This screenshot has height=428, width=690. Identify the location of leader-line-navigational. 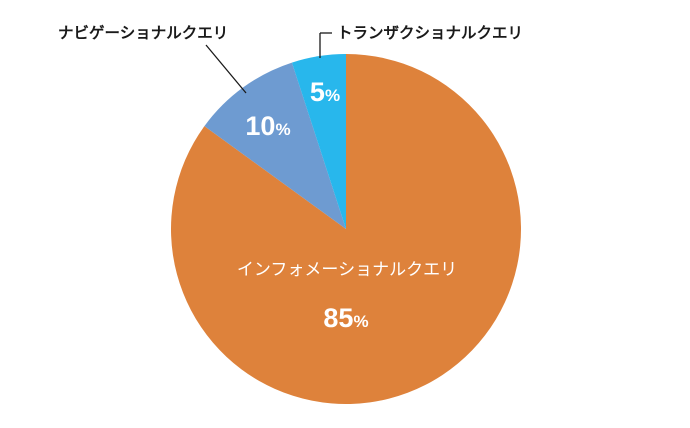
(226, 69).